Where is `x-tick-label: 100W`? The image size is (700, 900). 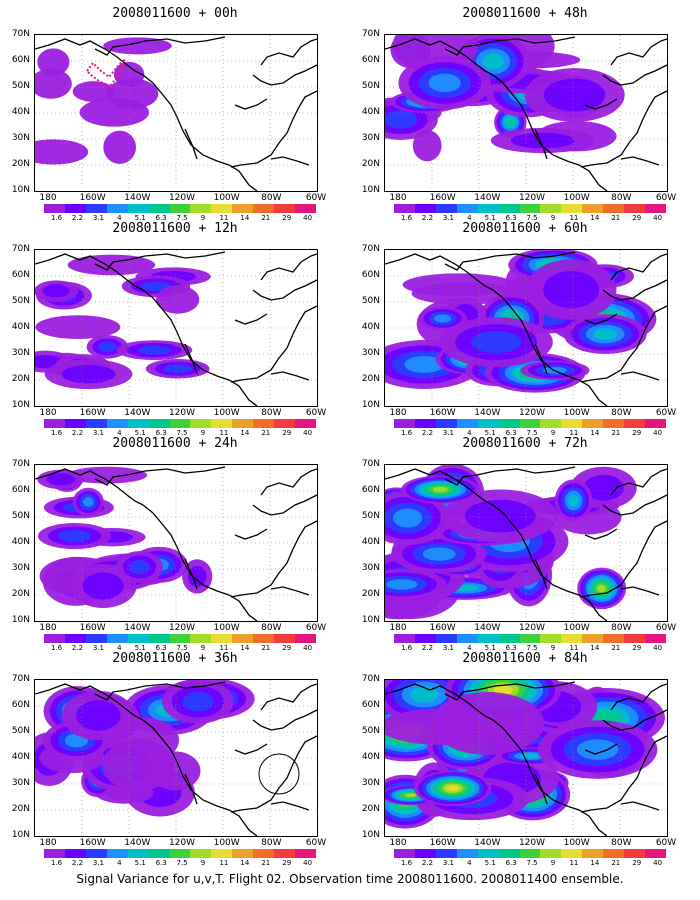 x-tick-label: 100W is located at coordinates (226, 413).